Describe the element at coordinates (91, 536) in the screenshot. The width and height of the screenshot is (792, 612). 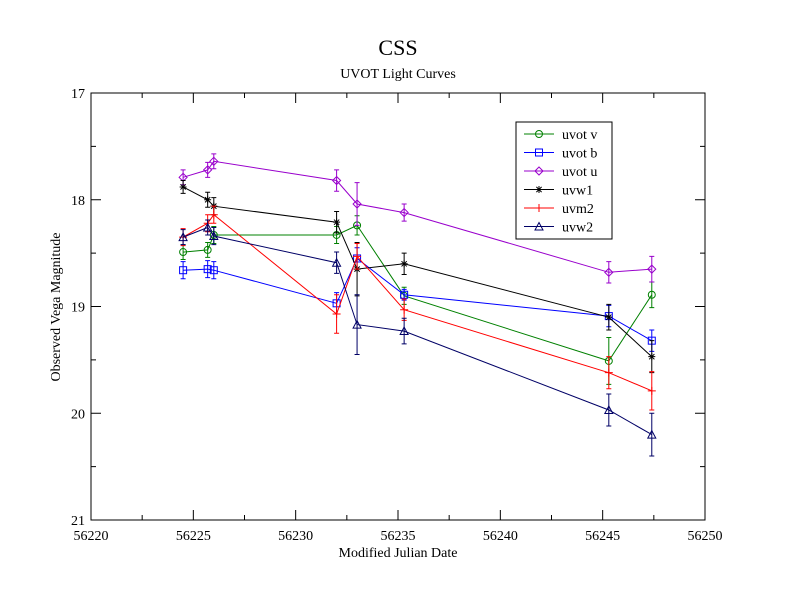
I see `x-tick-label: 56220` at that location.